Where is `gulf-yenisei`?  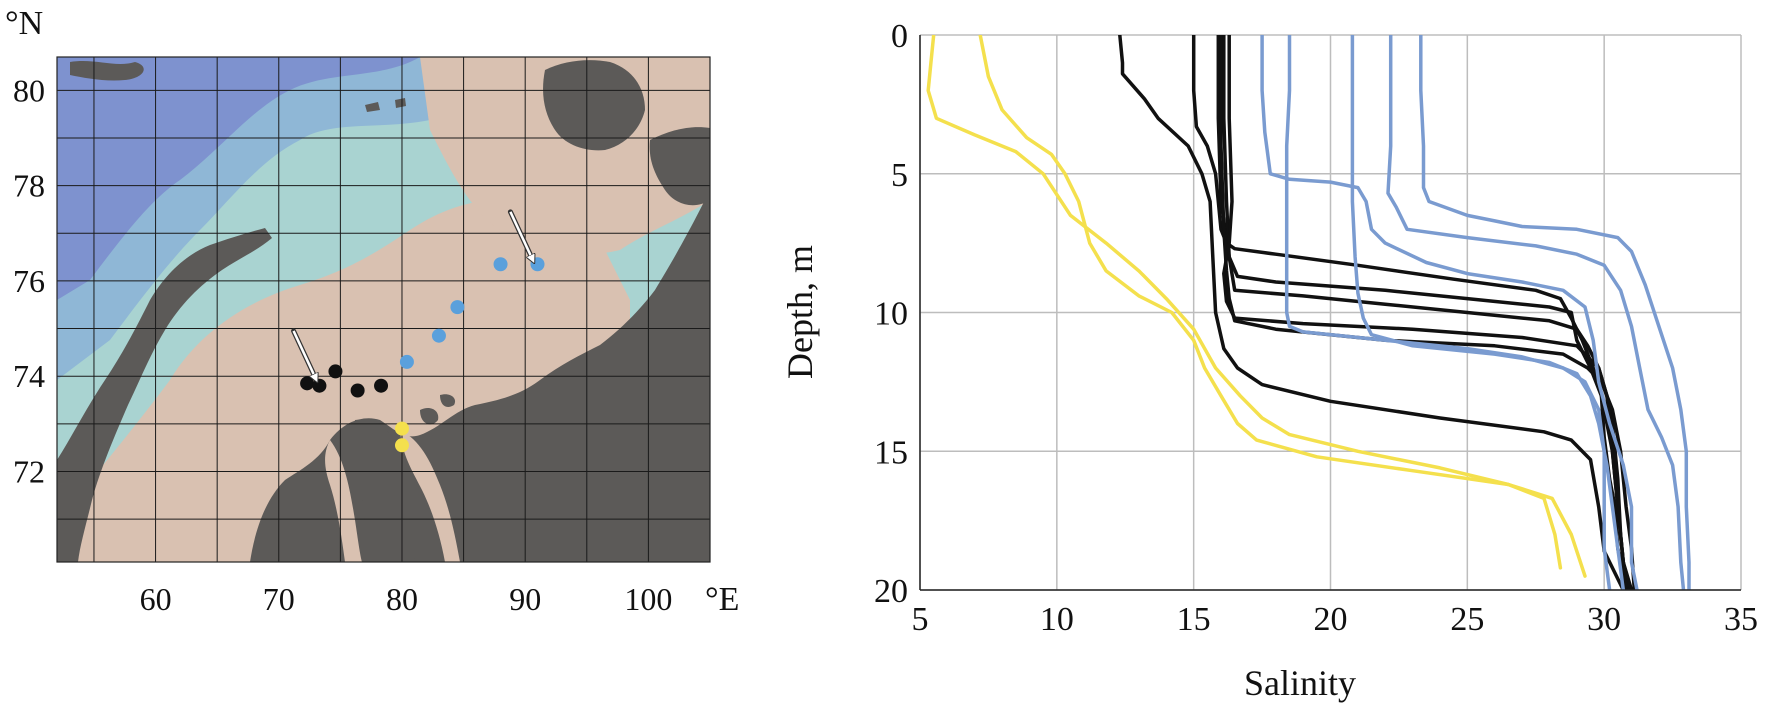
gulf-yenisei is located at coordinates (430, 496).